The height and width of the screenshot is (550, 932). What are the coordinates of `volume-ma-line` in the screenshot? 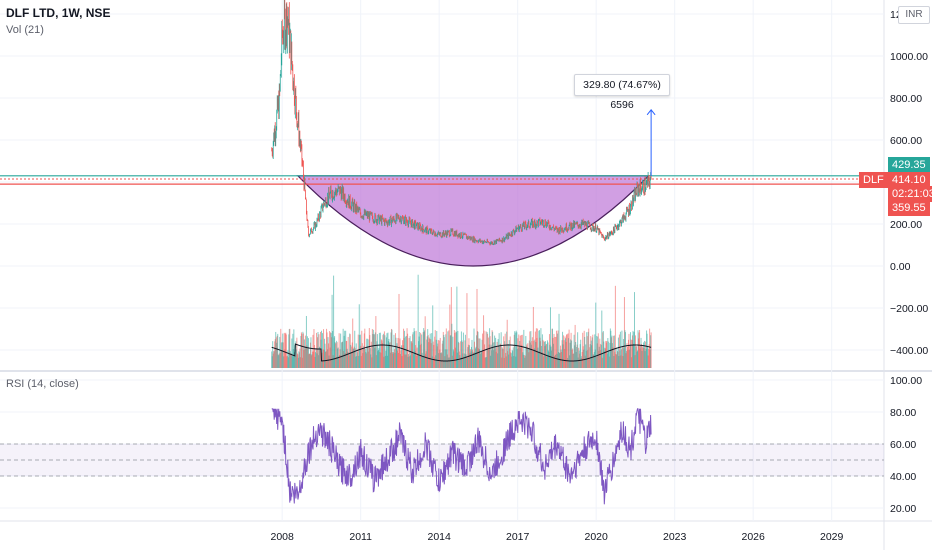 It's located at (461, 352).